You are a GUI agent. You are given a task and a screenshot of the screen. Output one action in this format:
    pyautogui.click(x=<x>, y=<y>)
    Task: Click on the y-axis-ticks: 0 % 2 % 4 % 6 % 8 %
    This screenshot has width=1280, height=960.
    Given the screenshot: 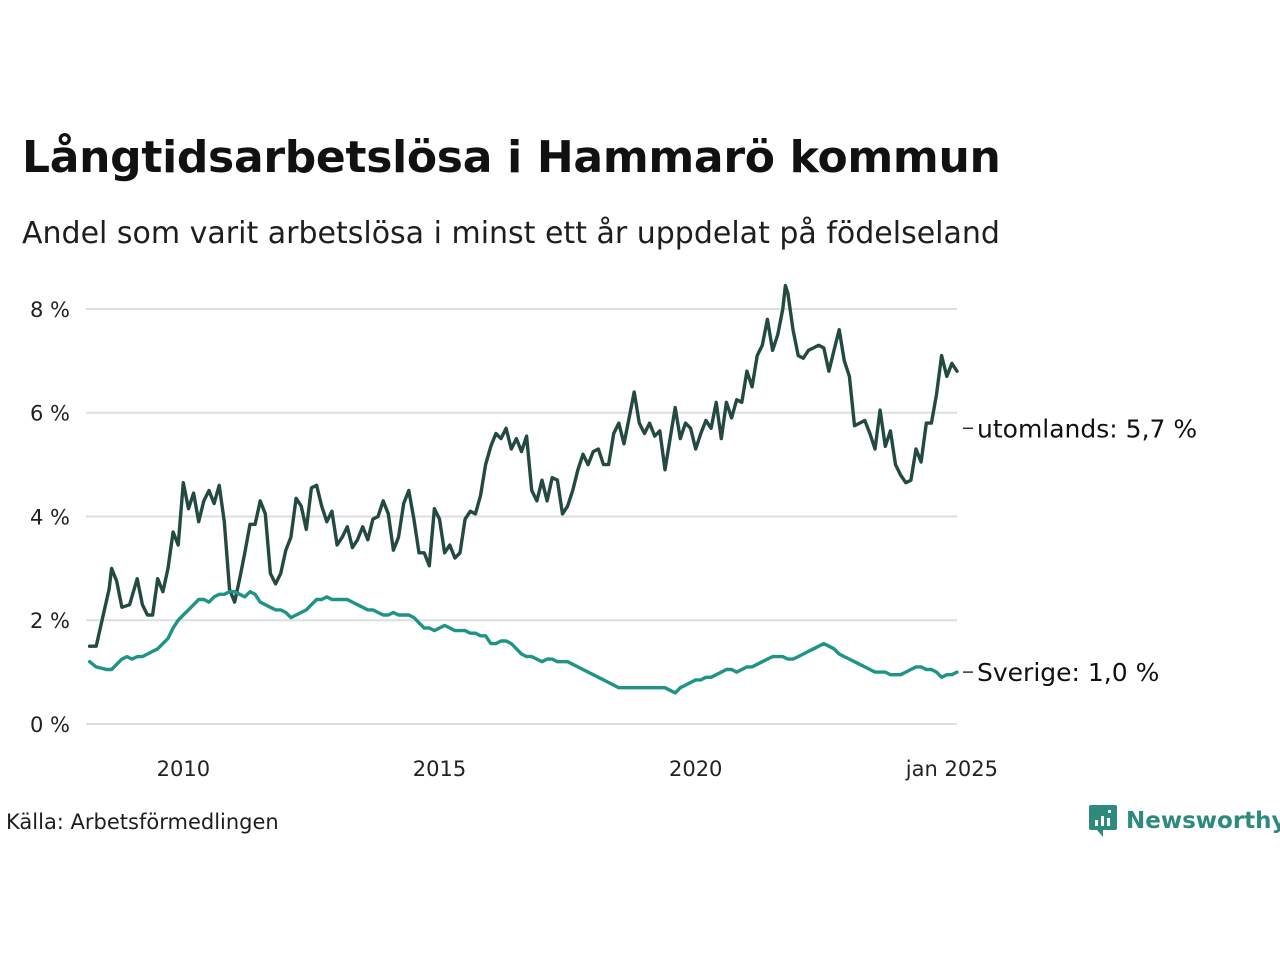 What is the action you would take?
    pyautogui.click(x=50, y=517)
    